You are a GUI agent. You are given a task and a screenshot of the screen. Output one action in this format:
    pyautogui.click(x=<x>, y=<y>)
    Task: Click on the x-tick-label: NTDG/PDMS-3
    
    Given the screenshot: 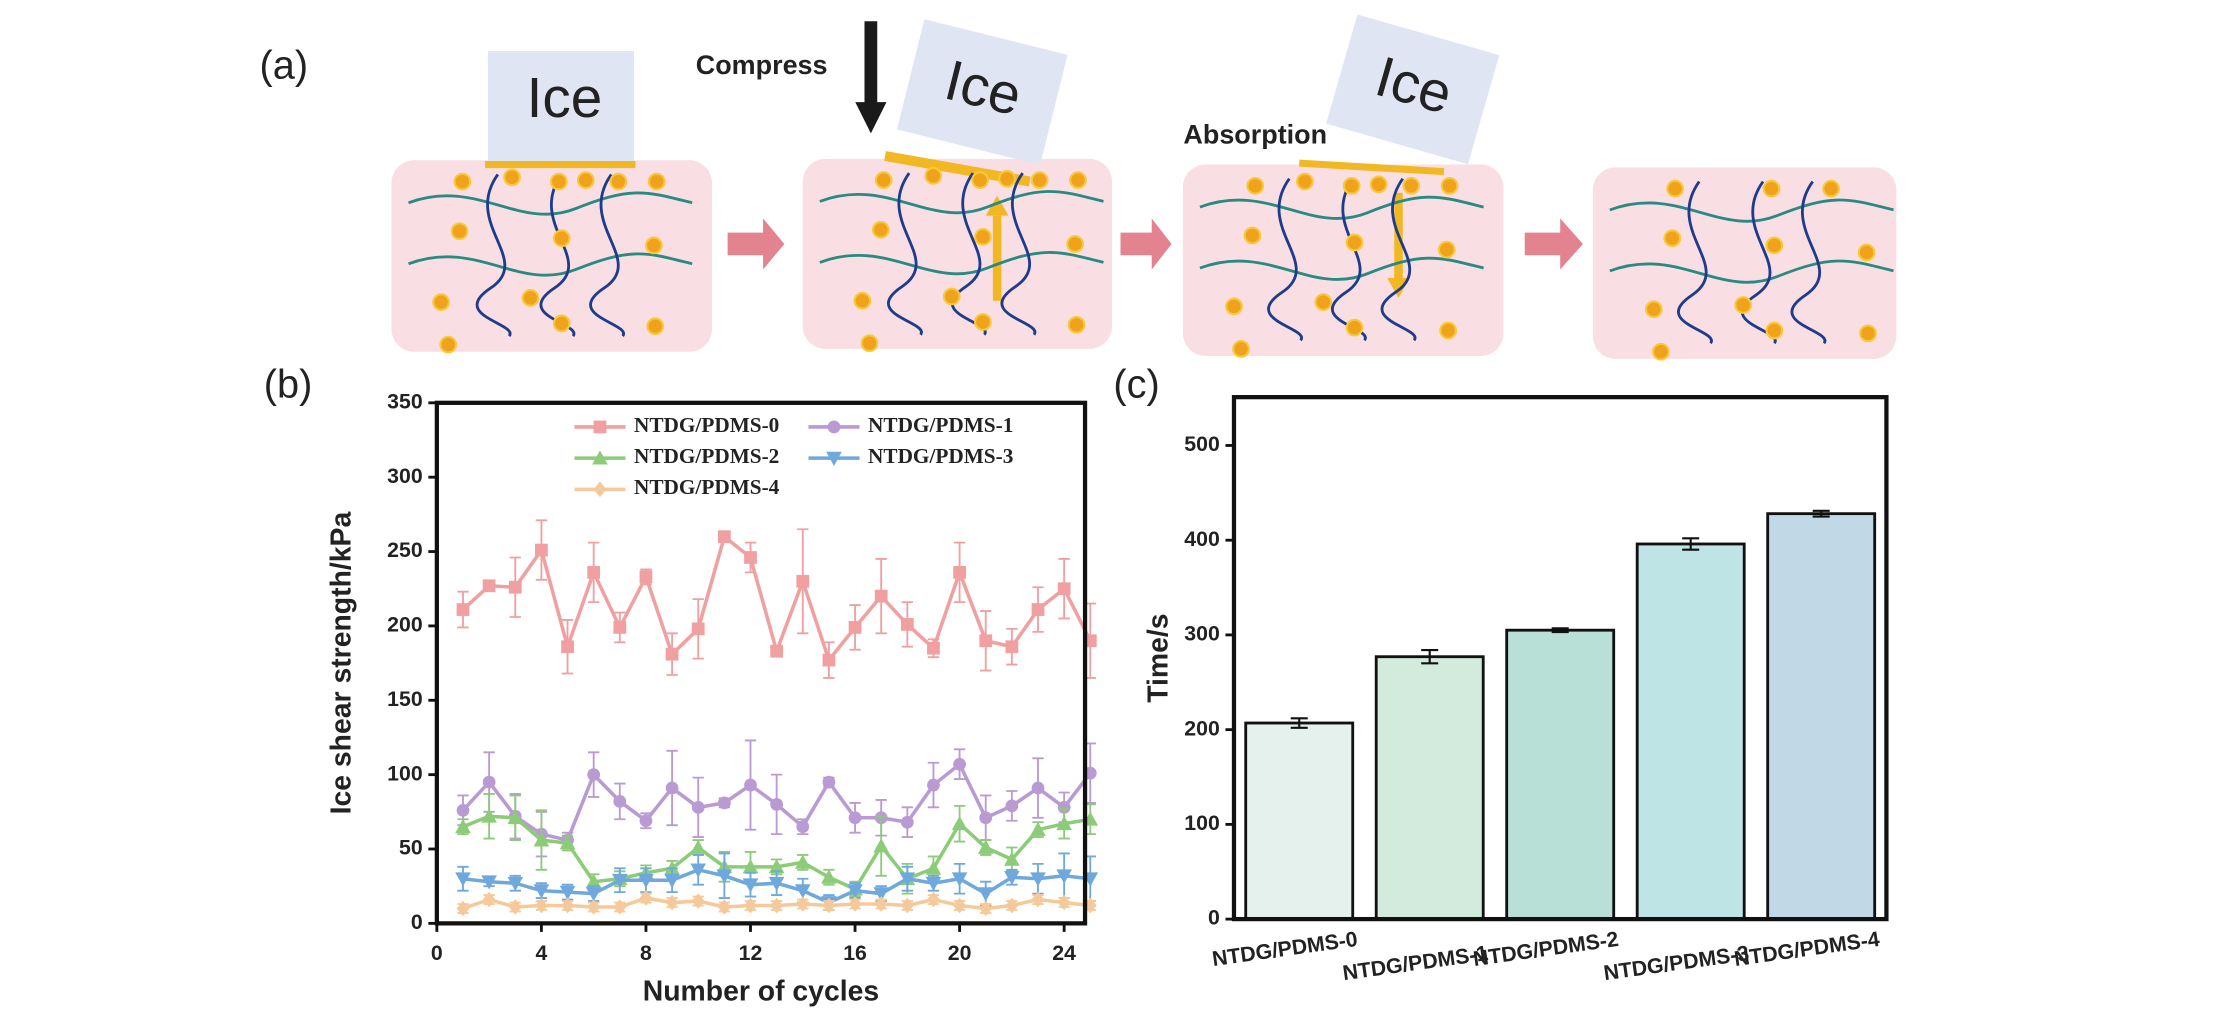 What is the action you would take?
    pyautogui.click(x=1676, y=963)
    